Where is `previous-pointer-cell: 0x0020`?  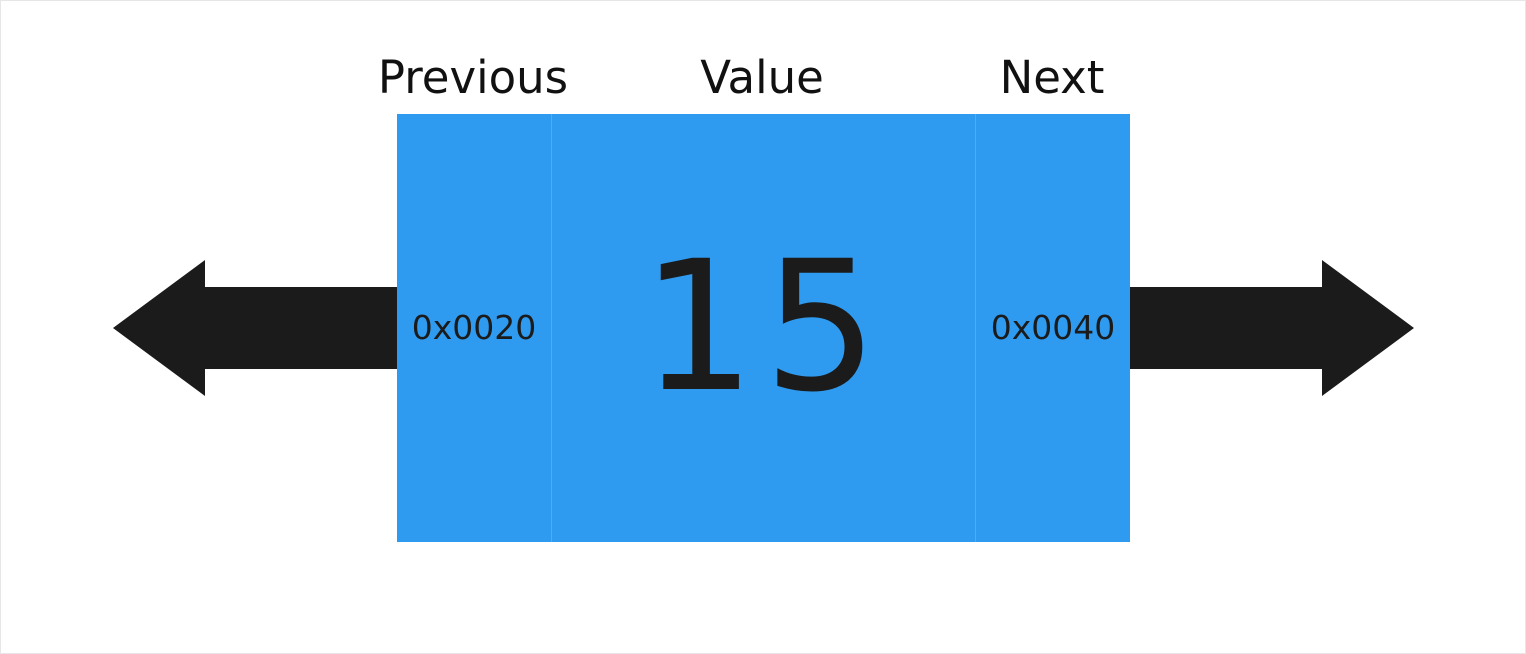 previous-pointer-cell: 0x0020 is located at coordinates (474, 328).